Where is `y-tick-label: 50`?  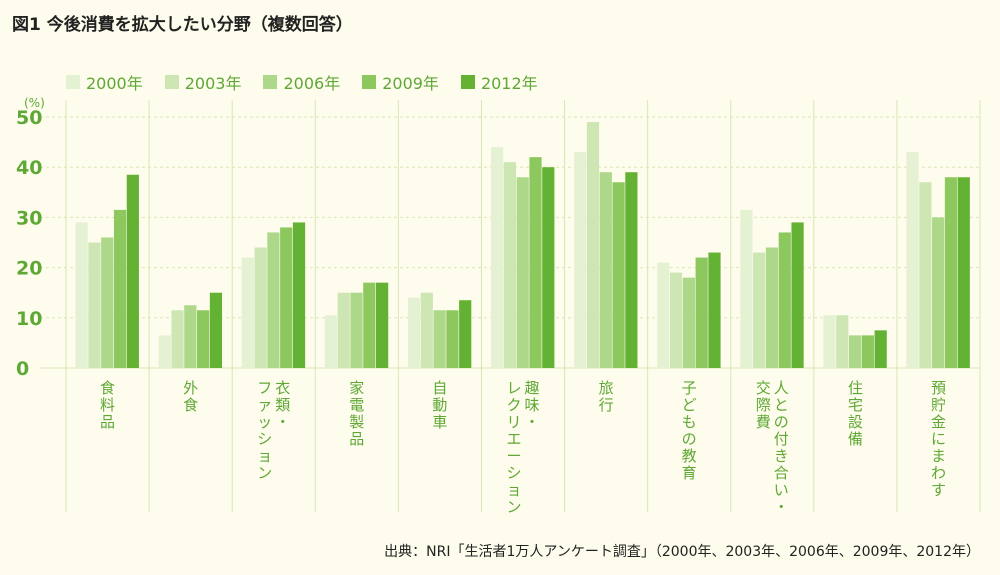 y-tick-label: 50 is located at coordinates (29, 118).